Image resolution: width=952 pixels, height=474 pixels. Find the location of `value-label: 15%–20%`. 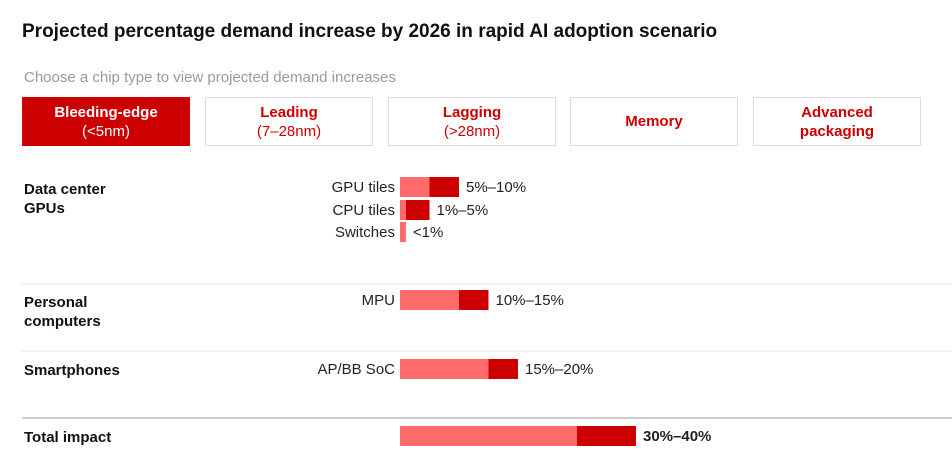

value-label: 15%–20% is located at coordinates (559, 369).